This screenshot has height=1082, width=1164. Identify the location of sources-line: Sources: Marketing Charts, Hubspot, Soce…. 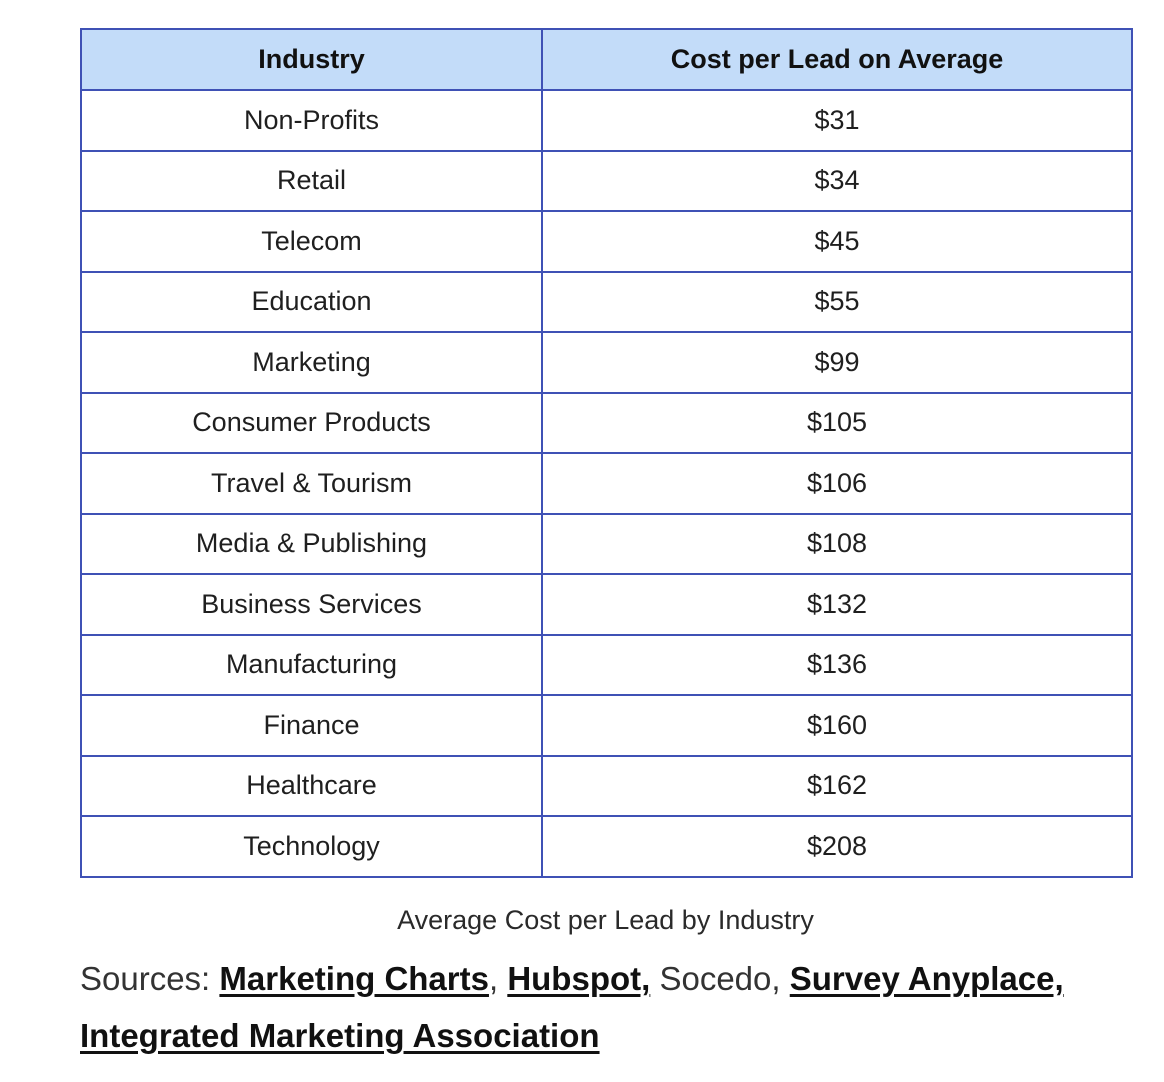
(610, 1007).